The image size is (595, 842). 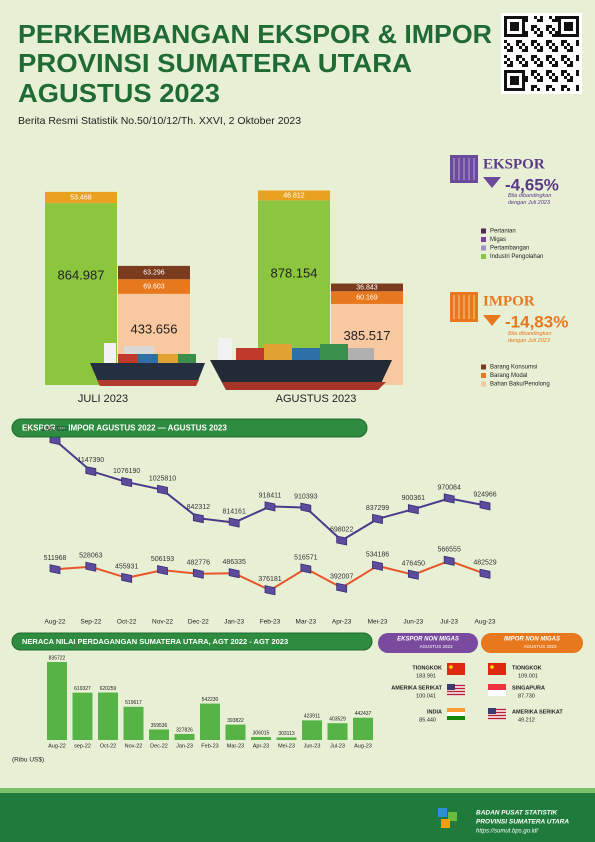 I want to click on country-value: 183.991, so click(x=426, y=676).